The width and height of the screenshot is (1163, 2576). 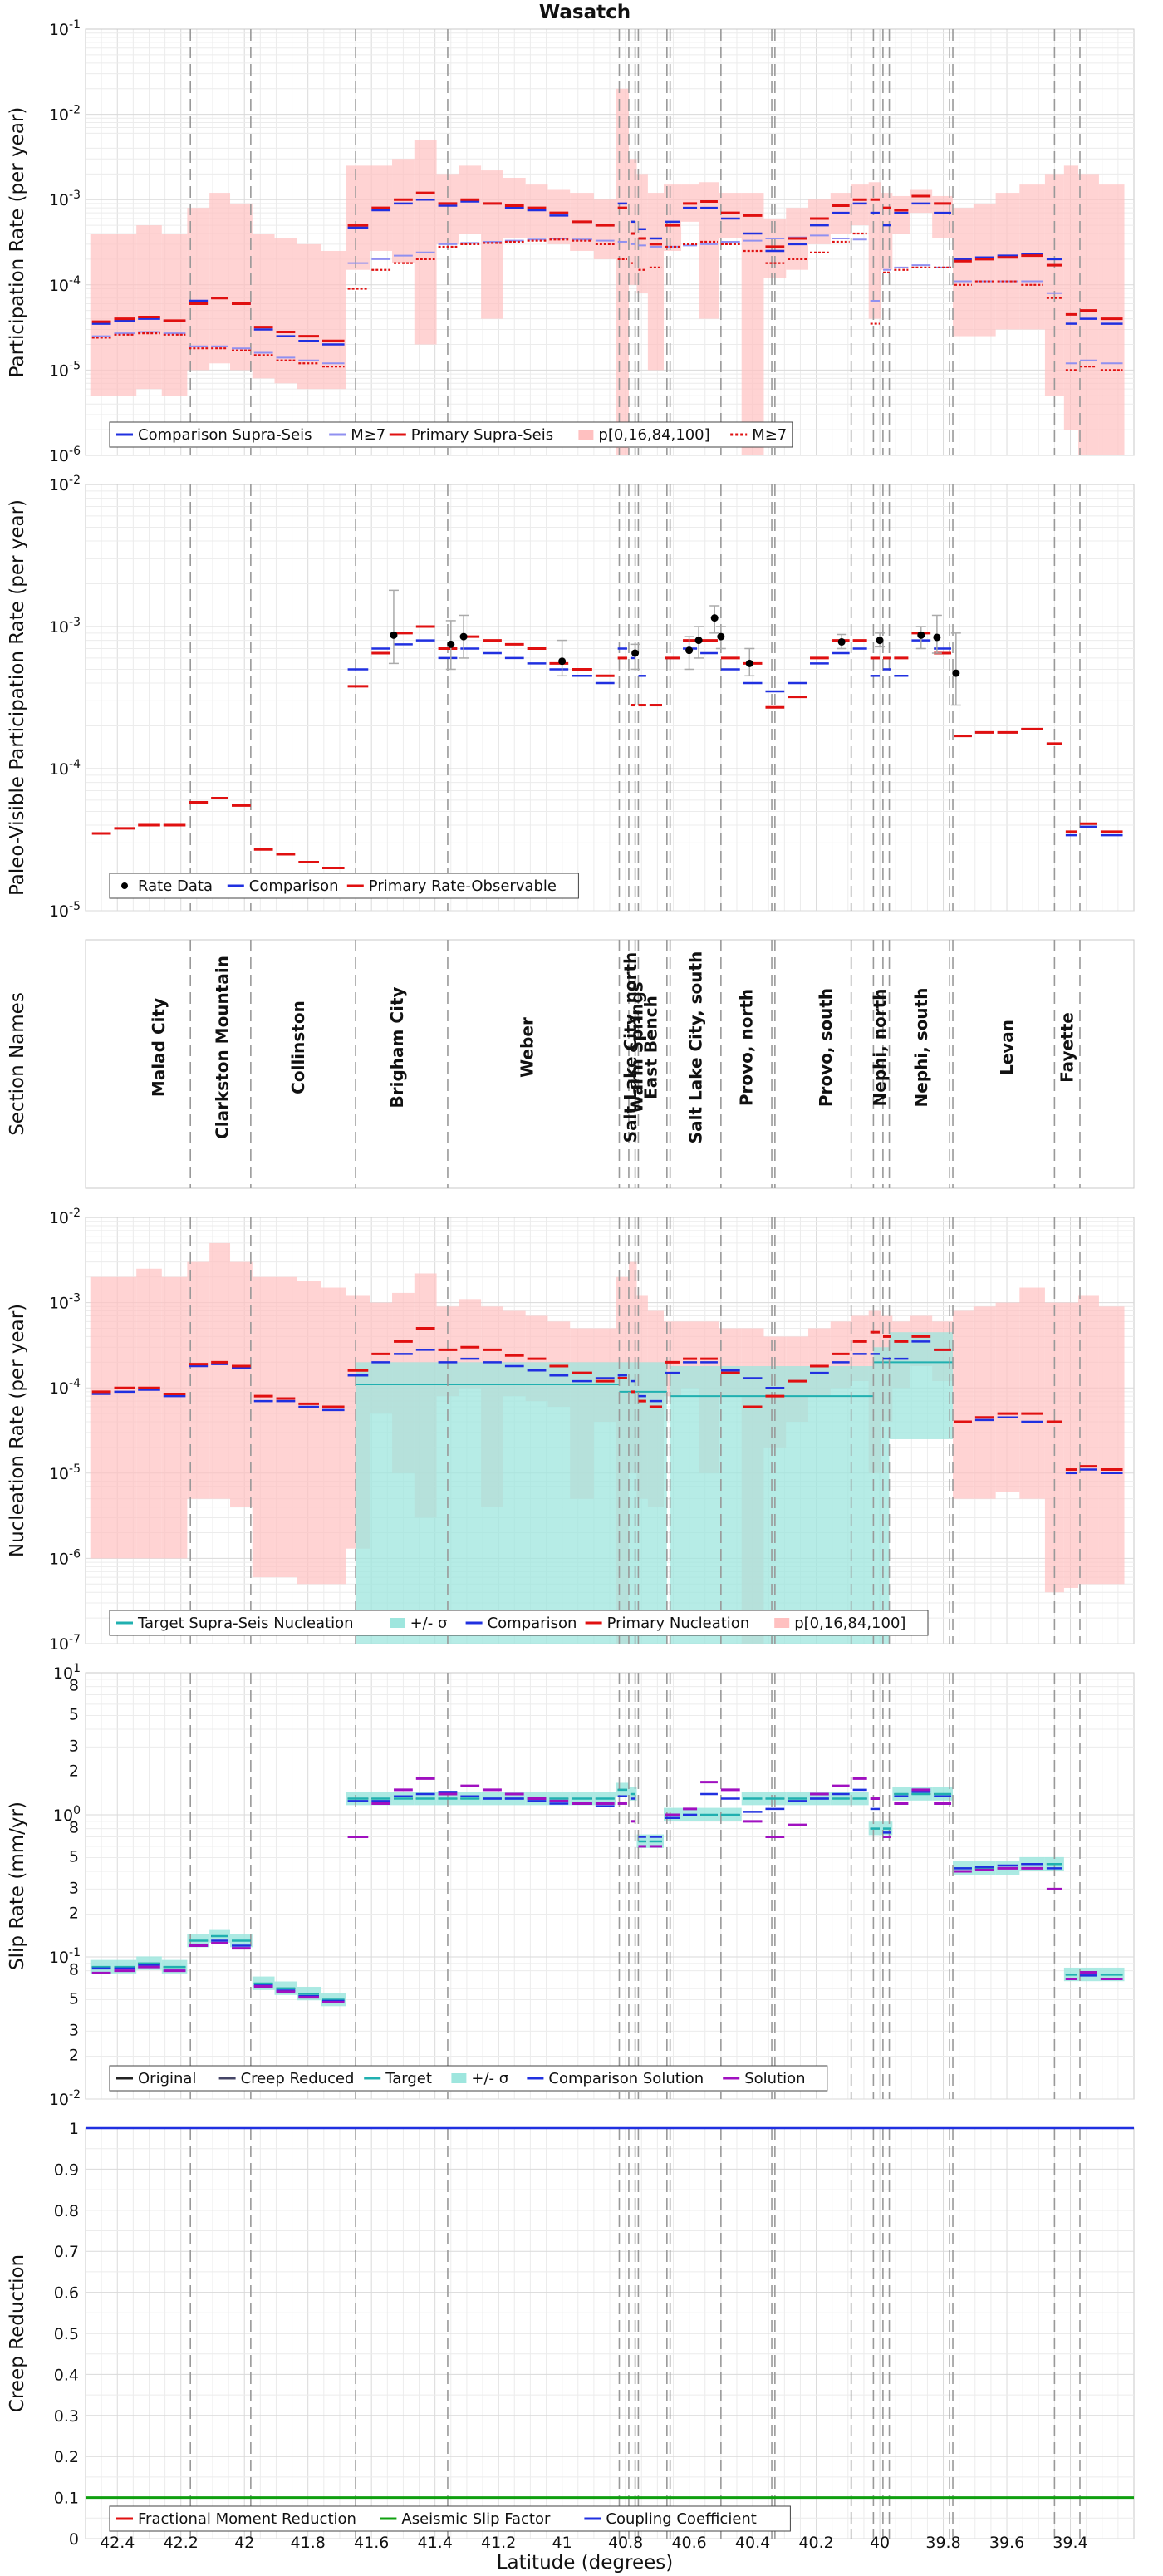 What do you see at coordinates (17, 1430) in the screenshot?
I see `nucleation-ylabel: Nucleation Rate (per year)` at bounding box center [17, 1430].